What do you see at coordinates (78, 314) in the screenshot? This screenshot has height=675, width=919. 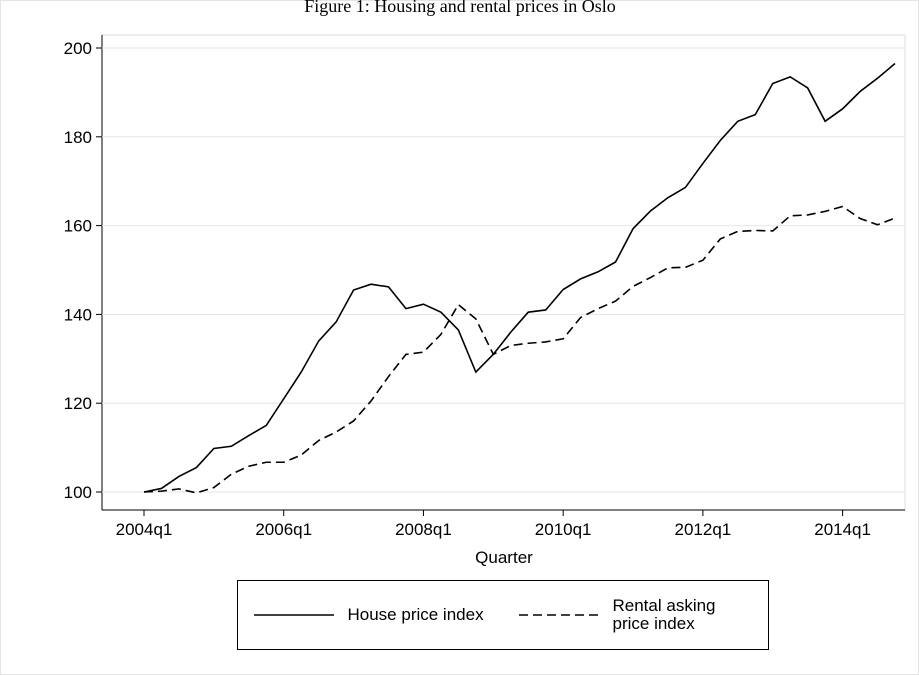 I see `y-tick-label: 140` at bounding box center [78, 314].